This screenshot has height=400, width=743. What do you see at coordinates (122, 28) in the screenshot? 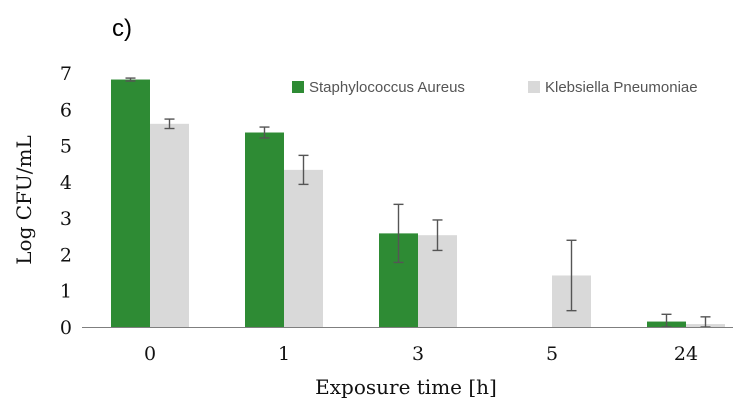
I see `panel-label: c)` at bounding box center [122, 28].